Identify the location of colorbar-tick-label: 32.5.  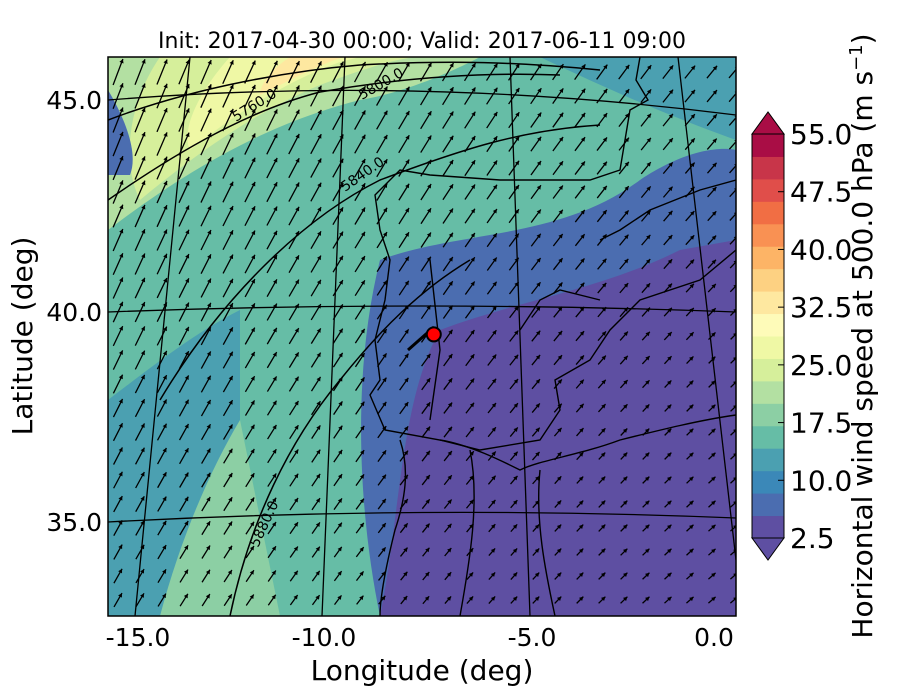
(821, 307).